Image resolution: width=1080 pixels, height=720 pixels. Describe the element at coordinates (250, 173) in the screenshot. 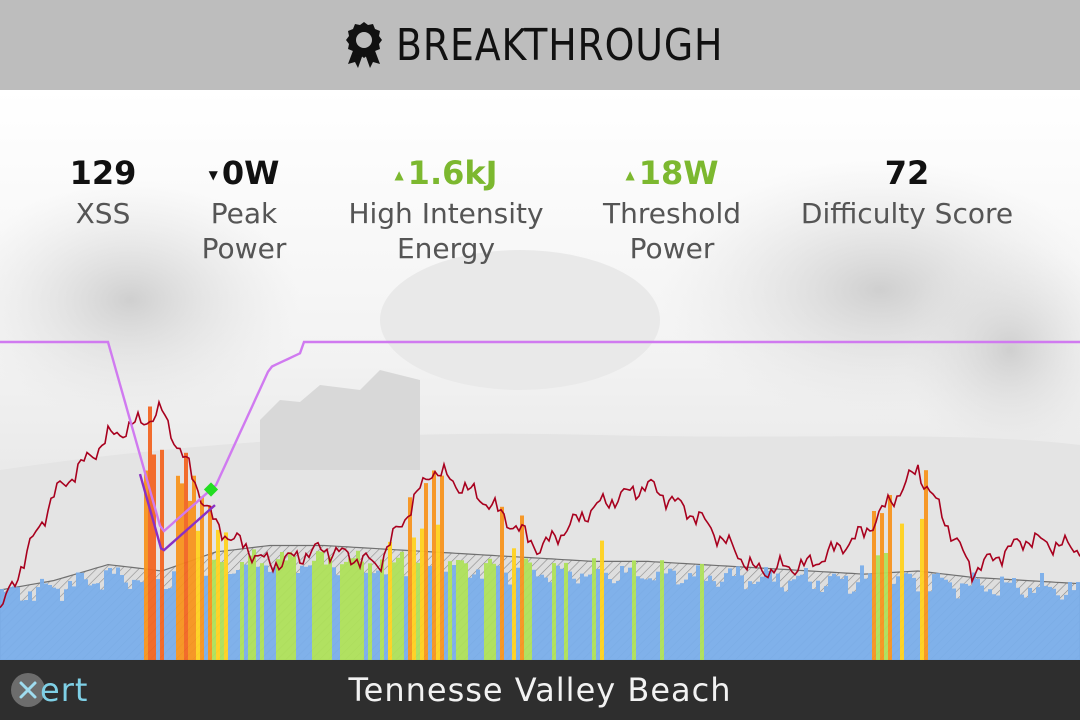

I see `metric-value-text: 0W` at that location.